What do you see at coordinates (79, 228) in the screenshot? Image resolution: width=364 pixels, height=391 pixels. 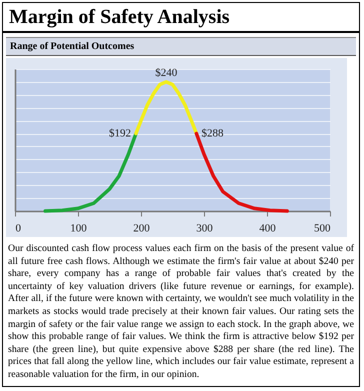 I see `x-tick-label: 100` at bounding box center [79, 228].